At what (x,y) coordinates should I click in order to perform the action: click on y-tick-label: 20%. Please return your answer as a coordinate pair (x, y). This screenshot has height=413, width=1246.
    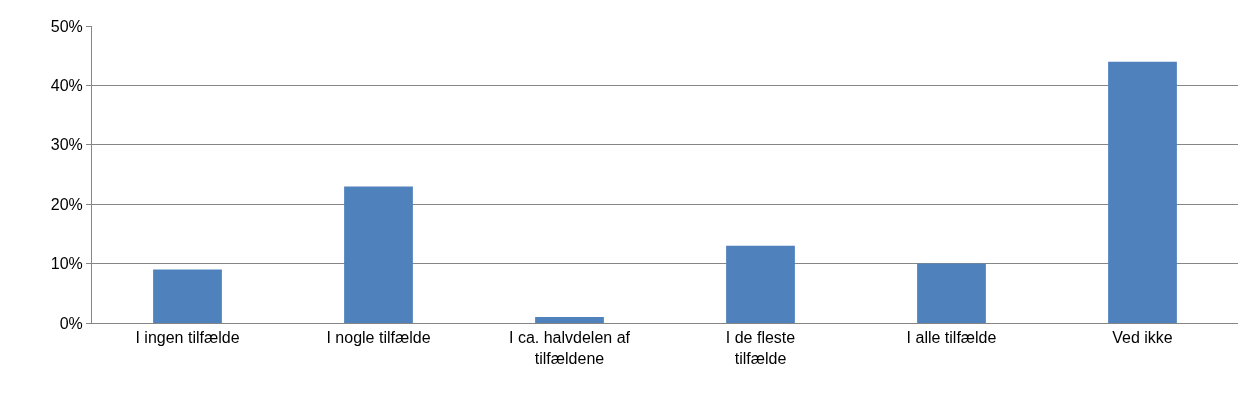
    Looking at the image, I should click on (66, 204).